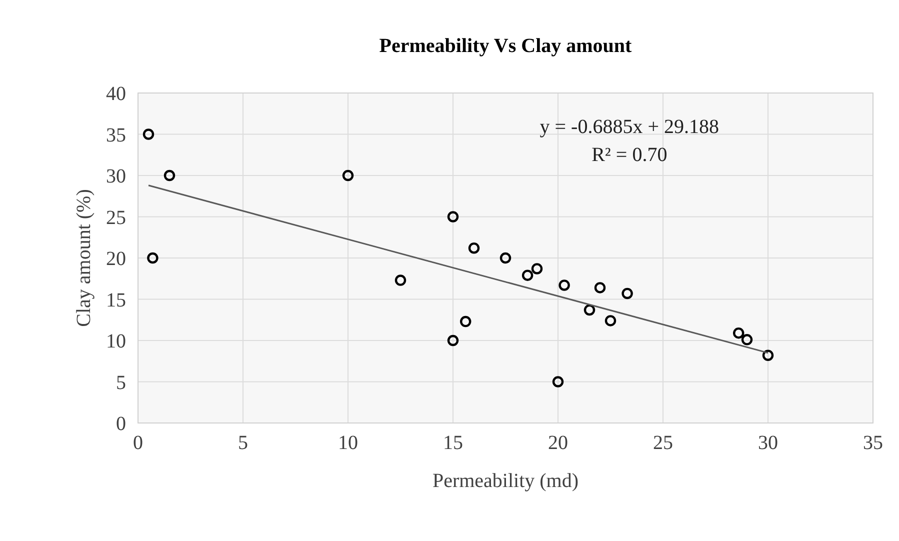  Describe the element at coordinates (630, 127) in the screenshot. I see `annotation: y = -0.6885x + 29.188` at that location.